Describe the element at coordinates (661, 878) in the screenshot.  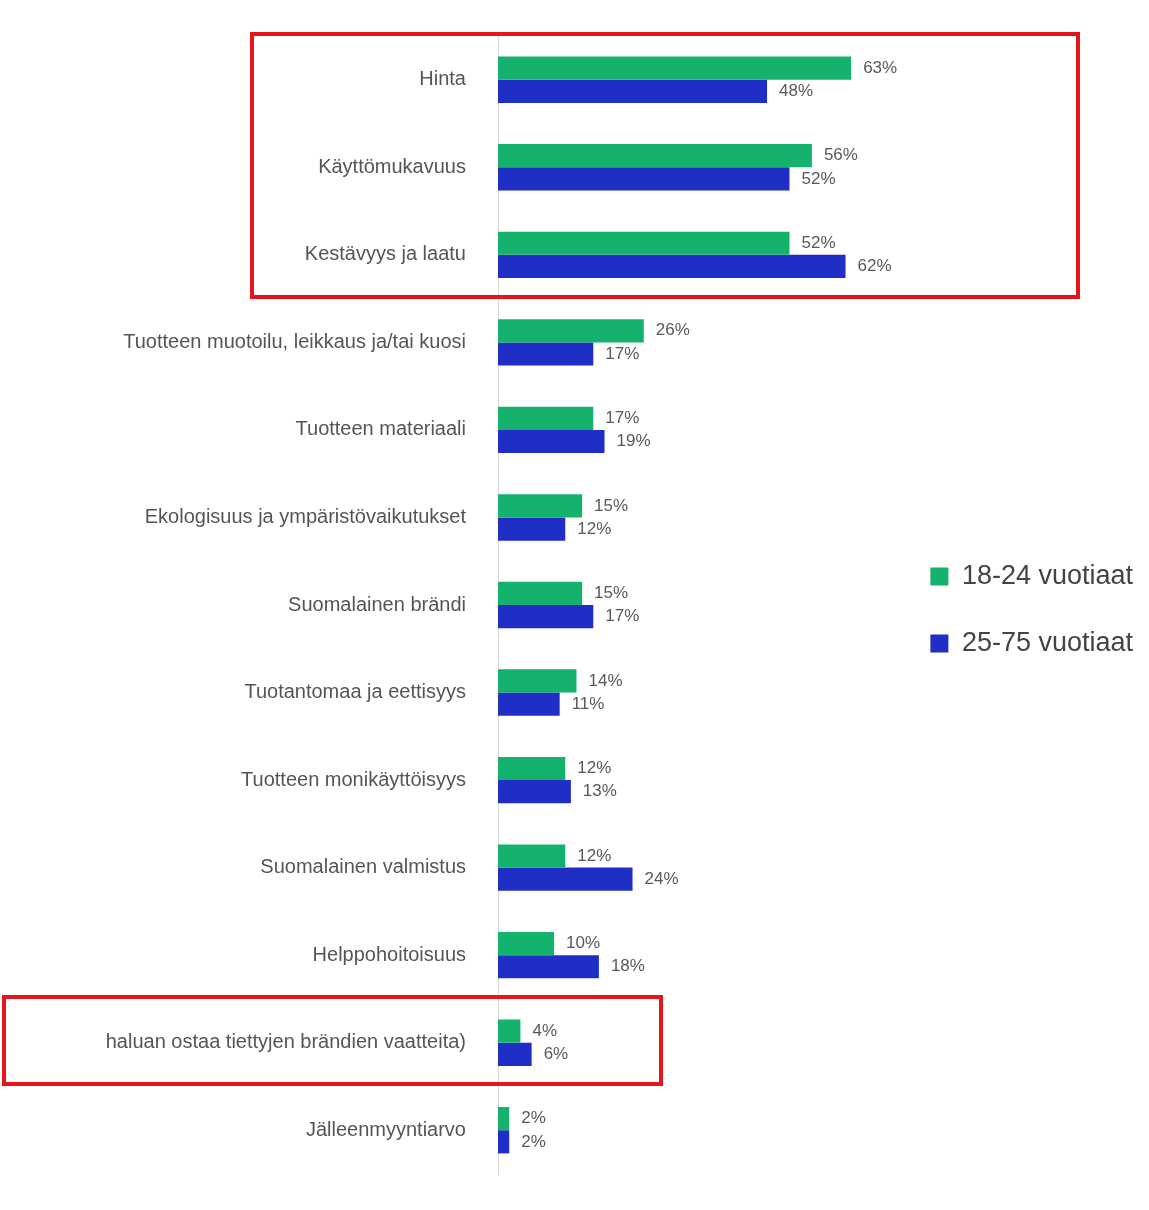
I see `data-label: 24%` at that location.